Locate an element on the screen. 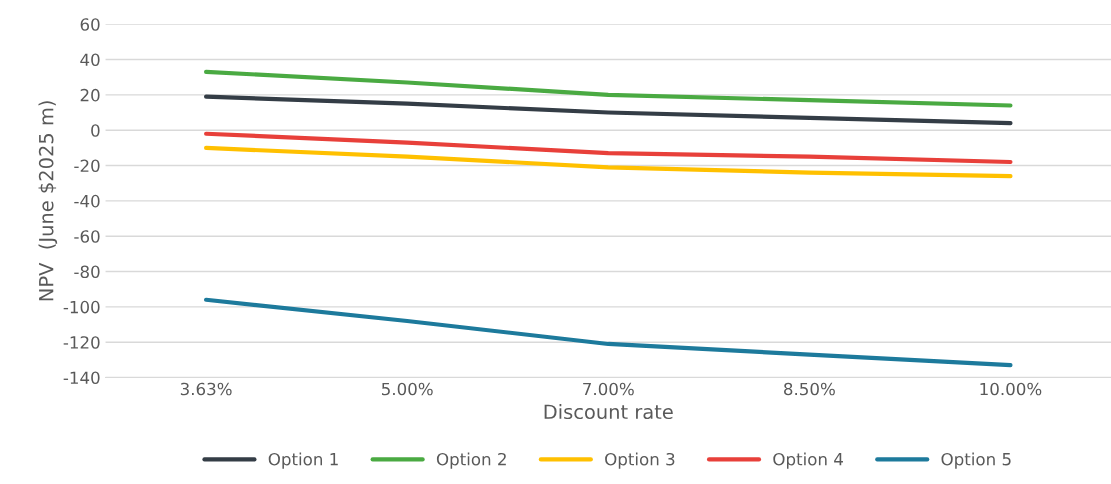 This screenshot has height=484, width=1111. y-tick-label: -100 is located at coordinates (81, 307).